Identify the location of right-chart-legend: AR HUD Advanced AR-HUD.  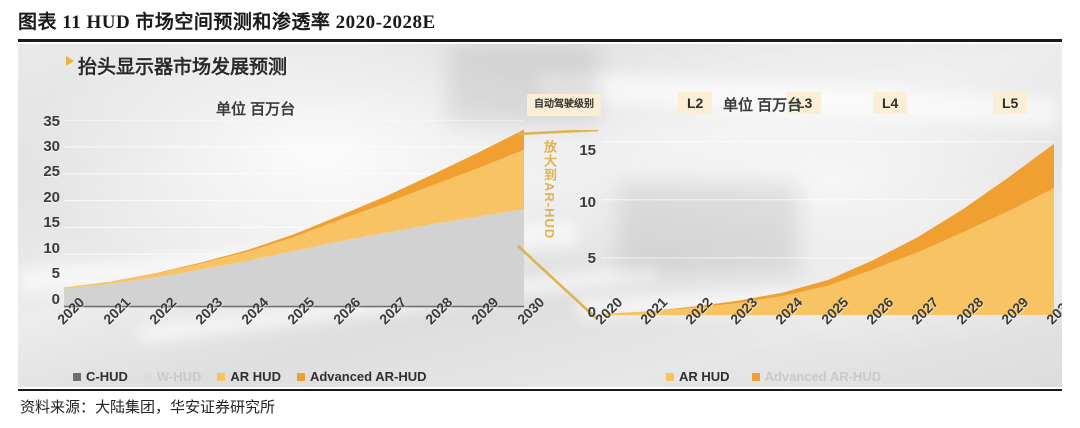
(773, 376).